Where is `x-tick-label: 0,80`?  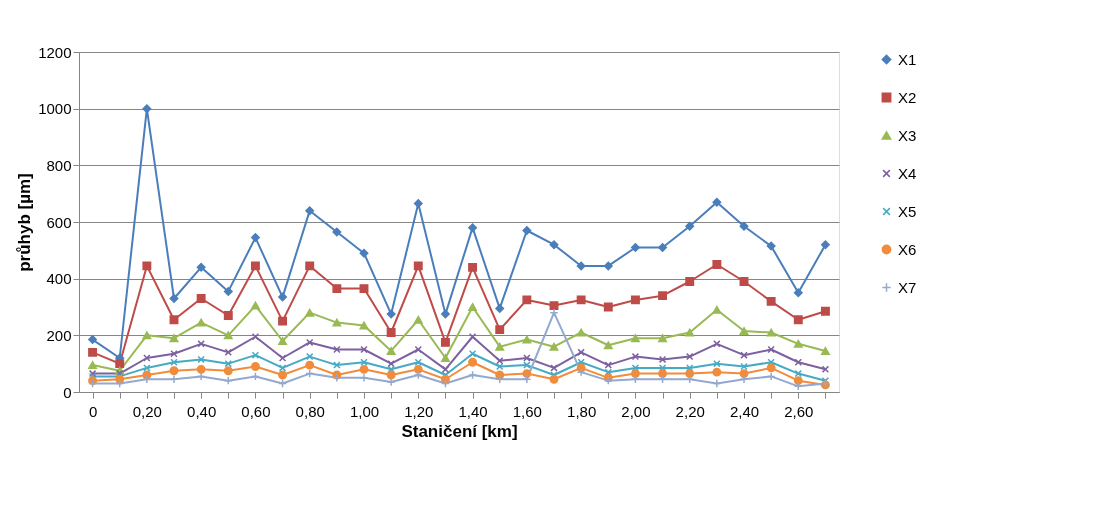
x-tick-label: 0,80 is located at coordinates (310, 411).